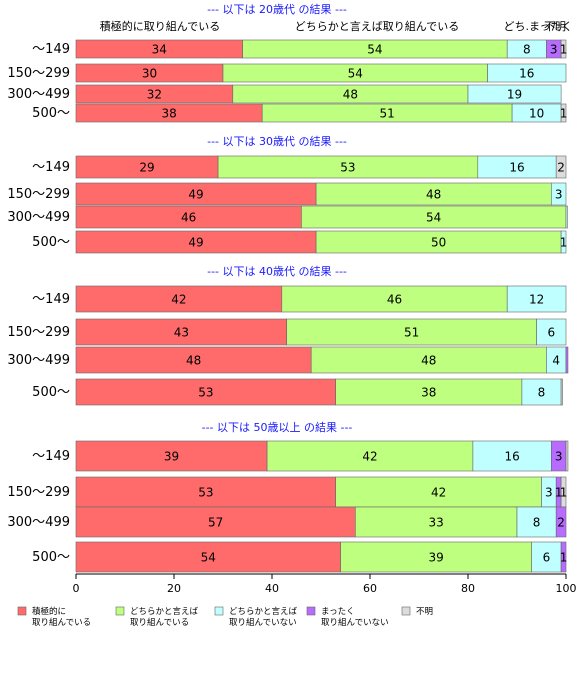  Describe the element at coordinates (277, 141) in the screenshot. I see `group-title: --- 以下は 30歳代 の結果 ---` at that location.